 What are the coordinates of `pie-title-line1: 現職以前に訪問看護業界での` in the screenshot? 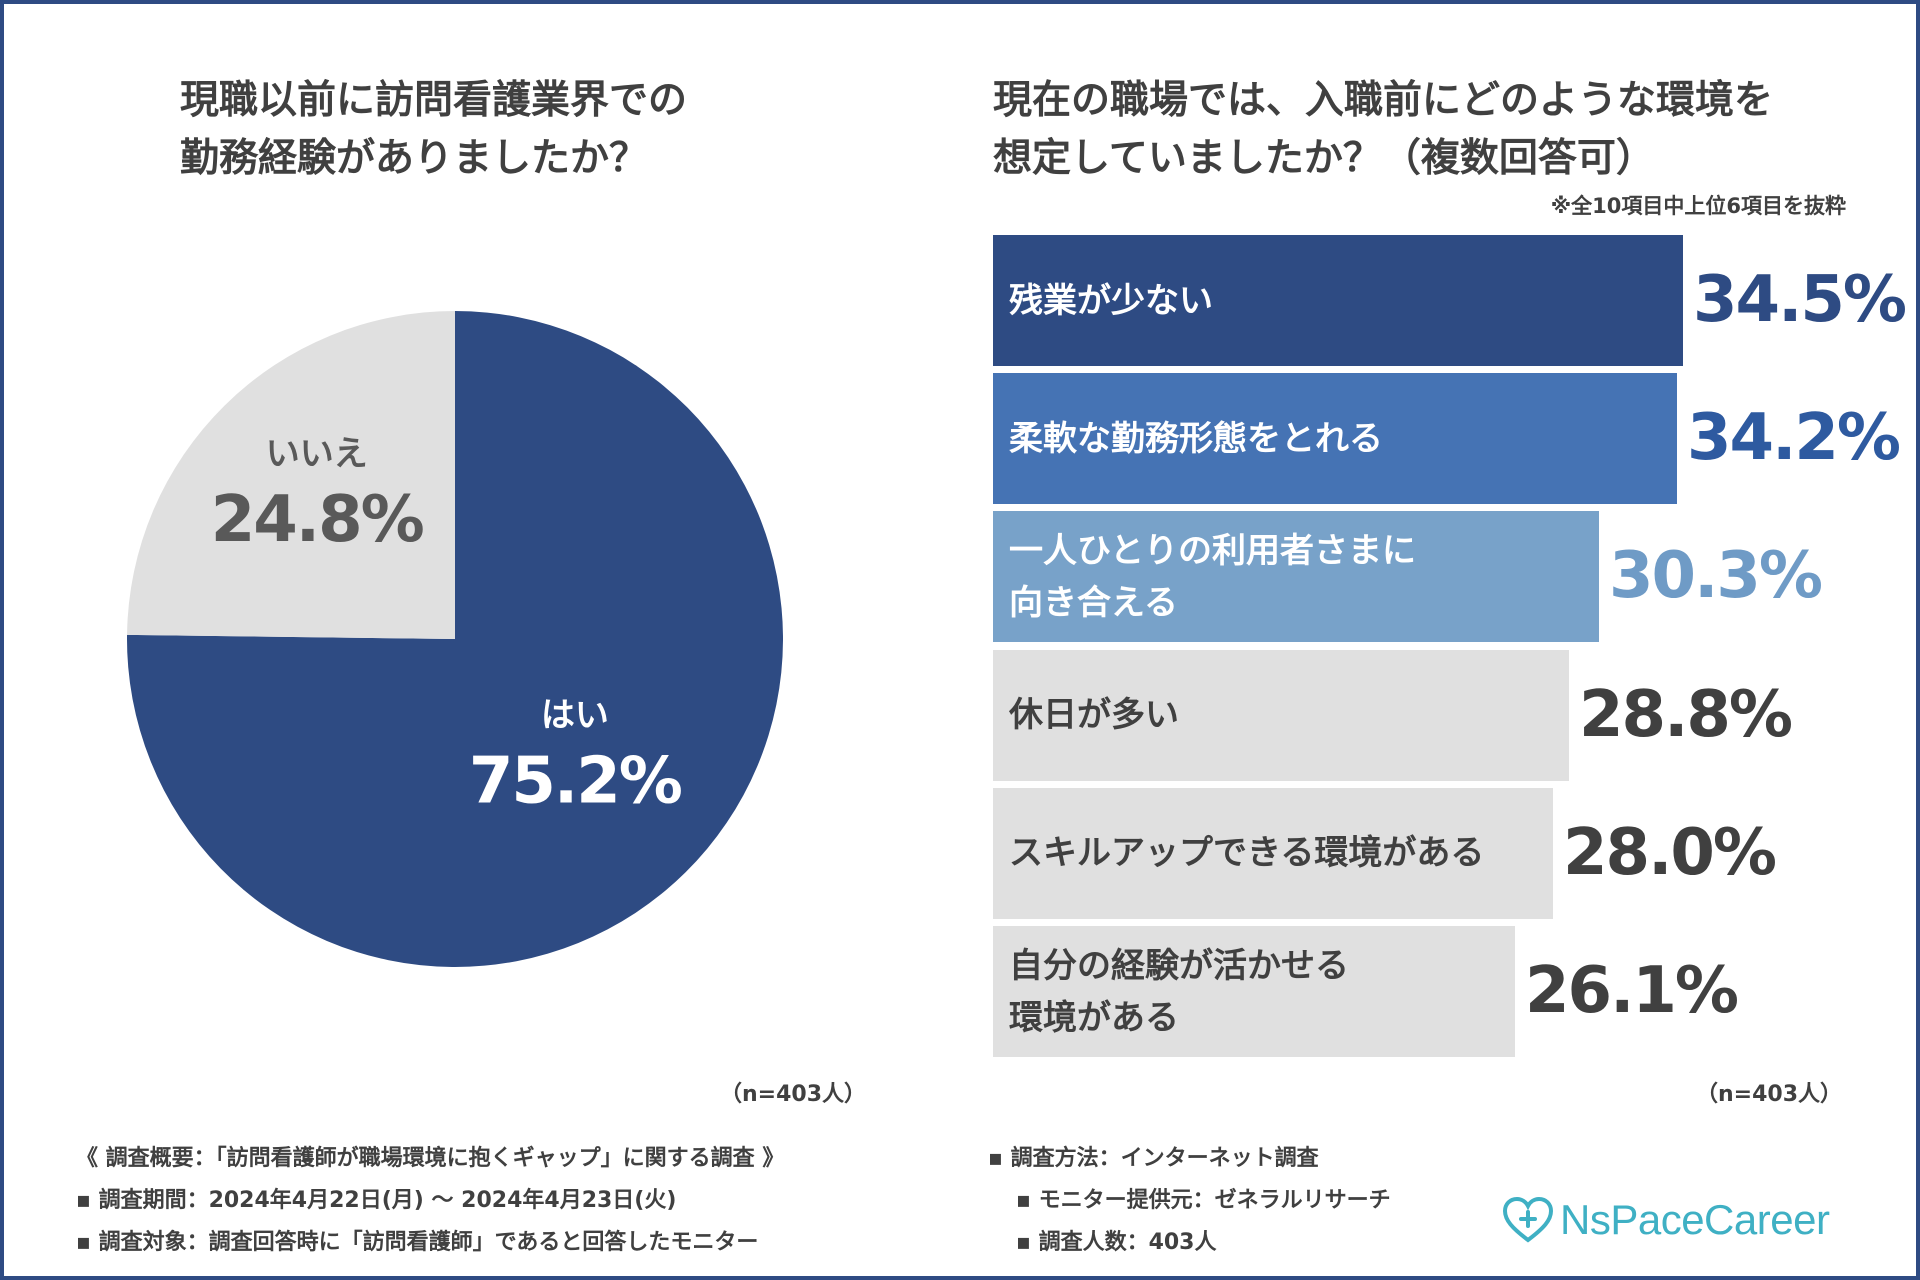 It's located at (434, 100).